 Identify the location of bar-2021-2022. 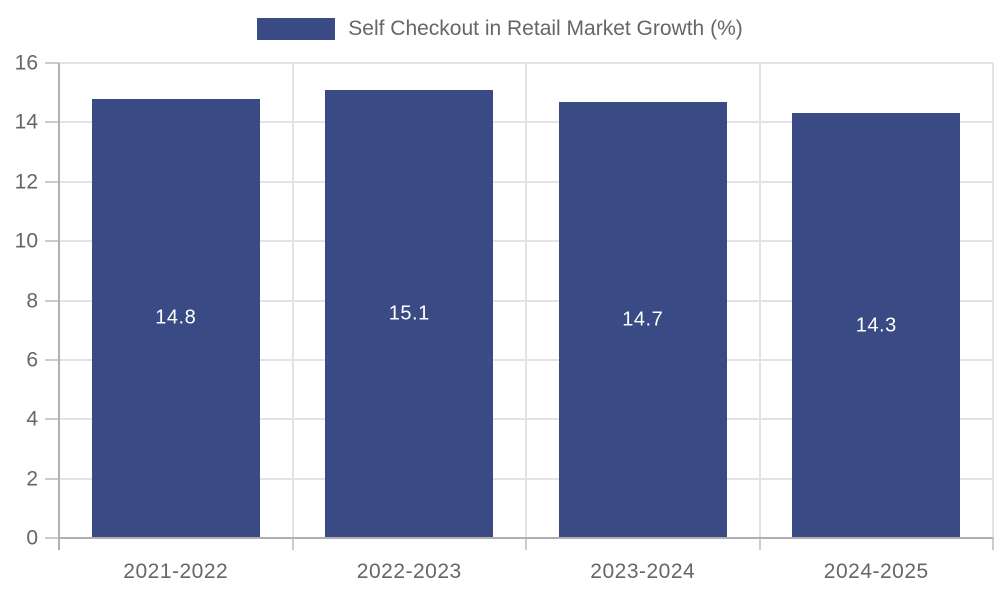
(175, 318).